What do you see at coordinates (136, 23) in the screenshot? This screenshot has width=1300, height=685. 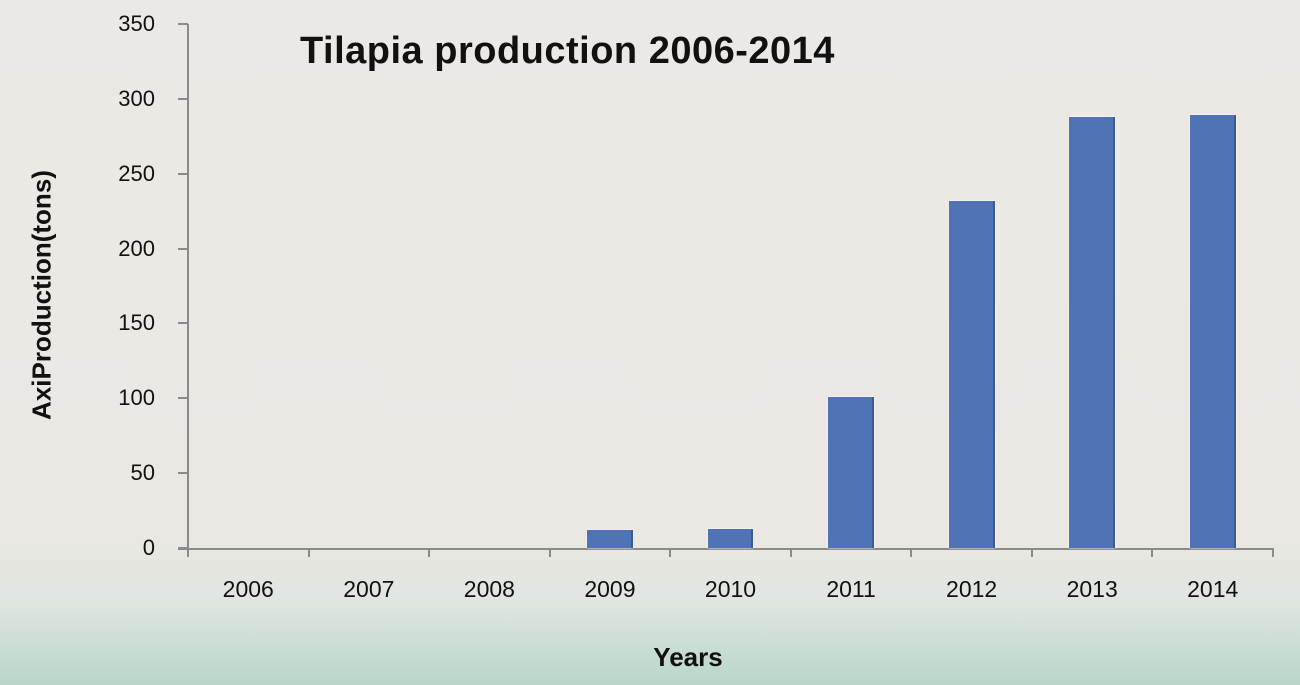 I see `y-tick-label: 350` at bounding box center [136, 23].